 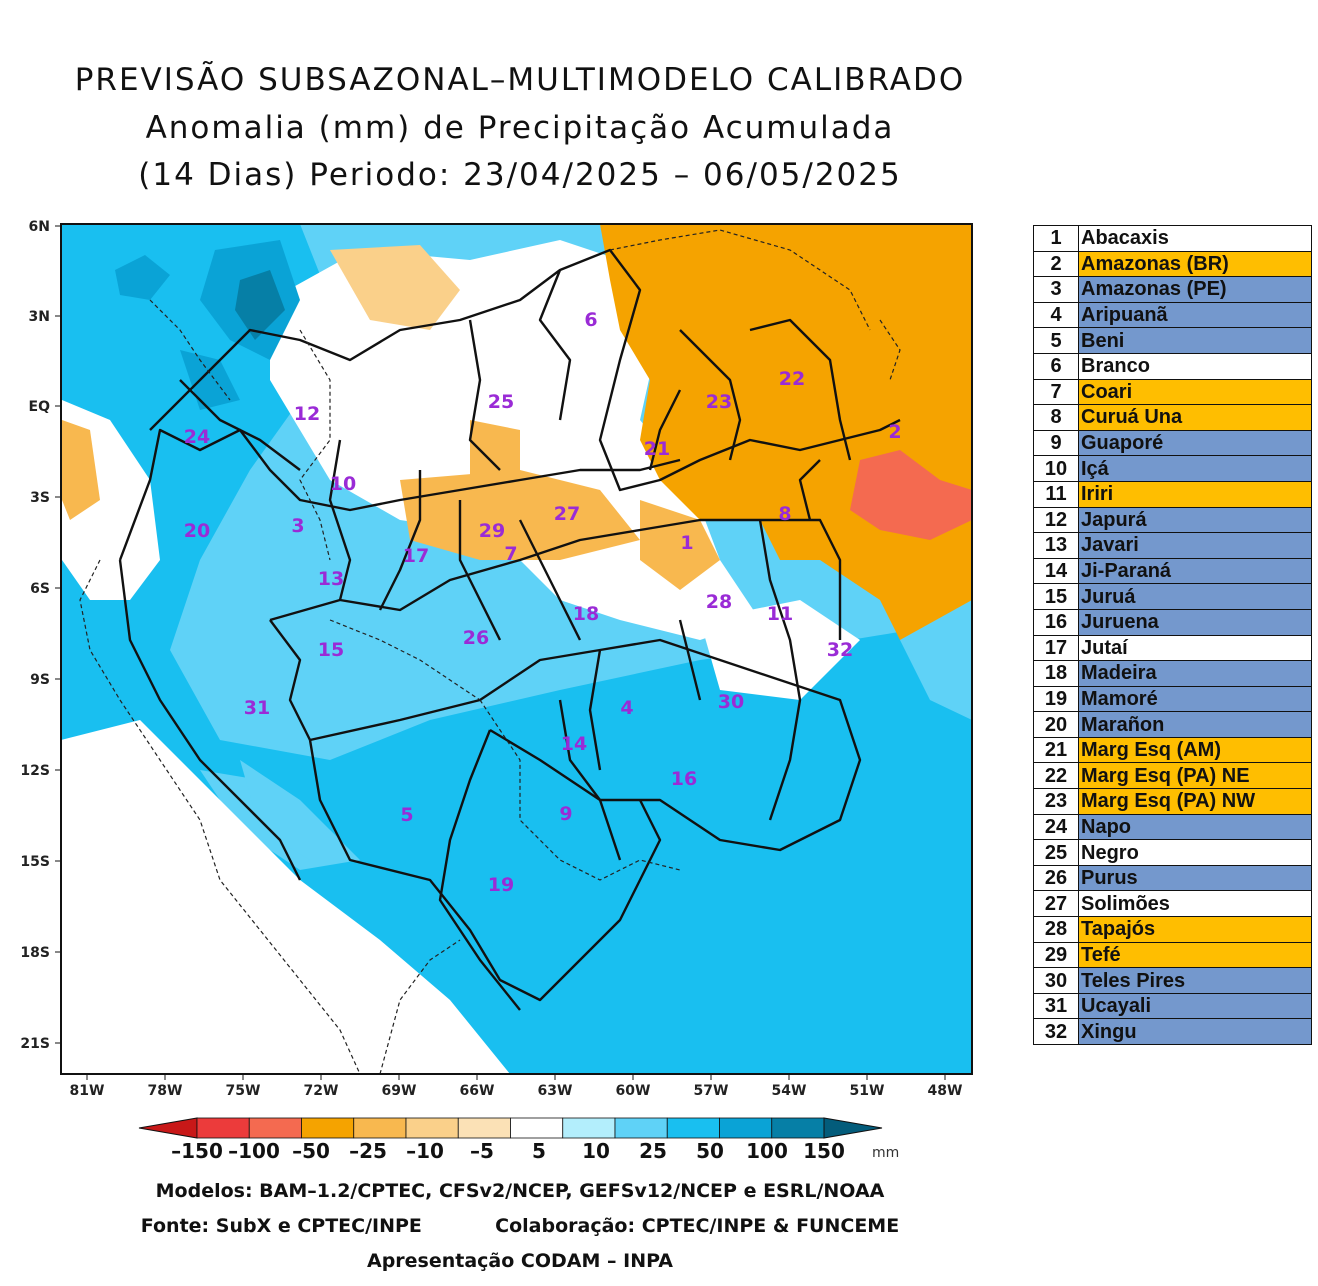 What do you see at coordinates (1056, 750) in the screenshot?
I see `legend-basin-number: 21` at bounding box center [1056, 750].